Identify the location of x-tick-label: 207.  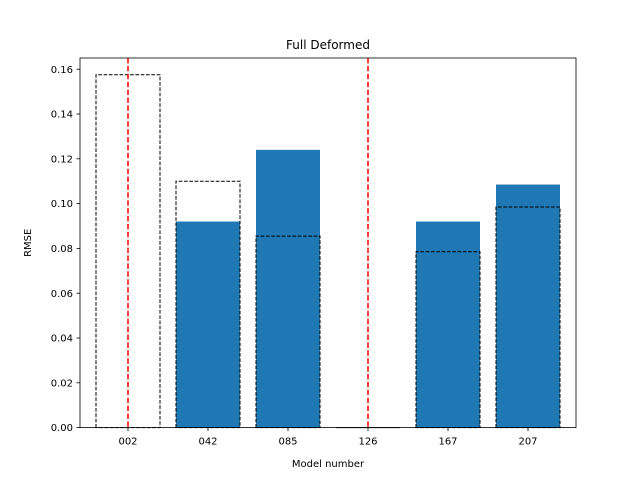
(527, 442).